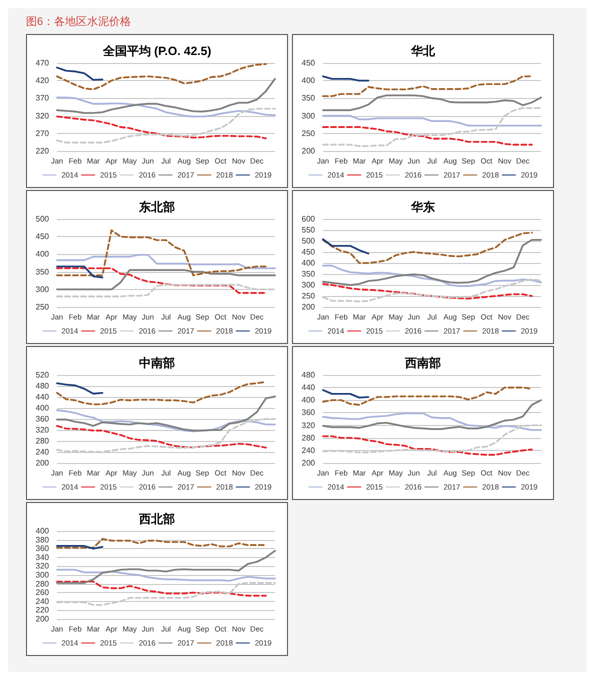  Describe the element at coordinates (157, 363) in the screenshot. I see `chart-title: 中南部` at that location.